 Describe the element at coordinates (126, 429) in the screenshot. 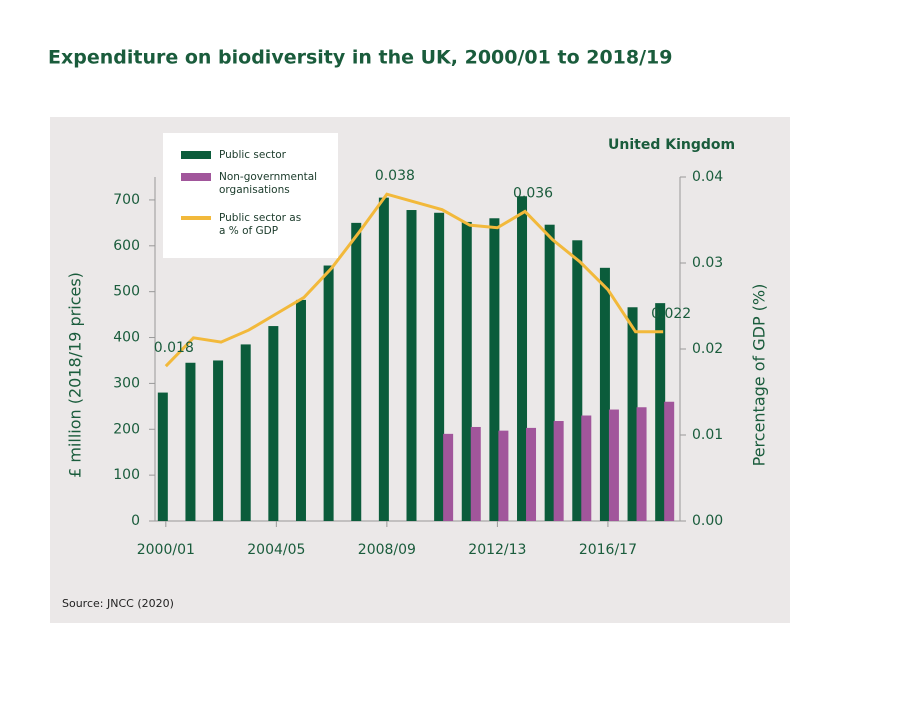

I see `y-tick-label: 200` at that location.